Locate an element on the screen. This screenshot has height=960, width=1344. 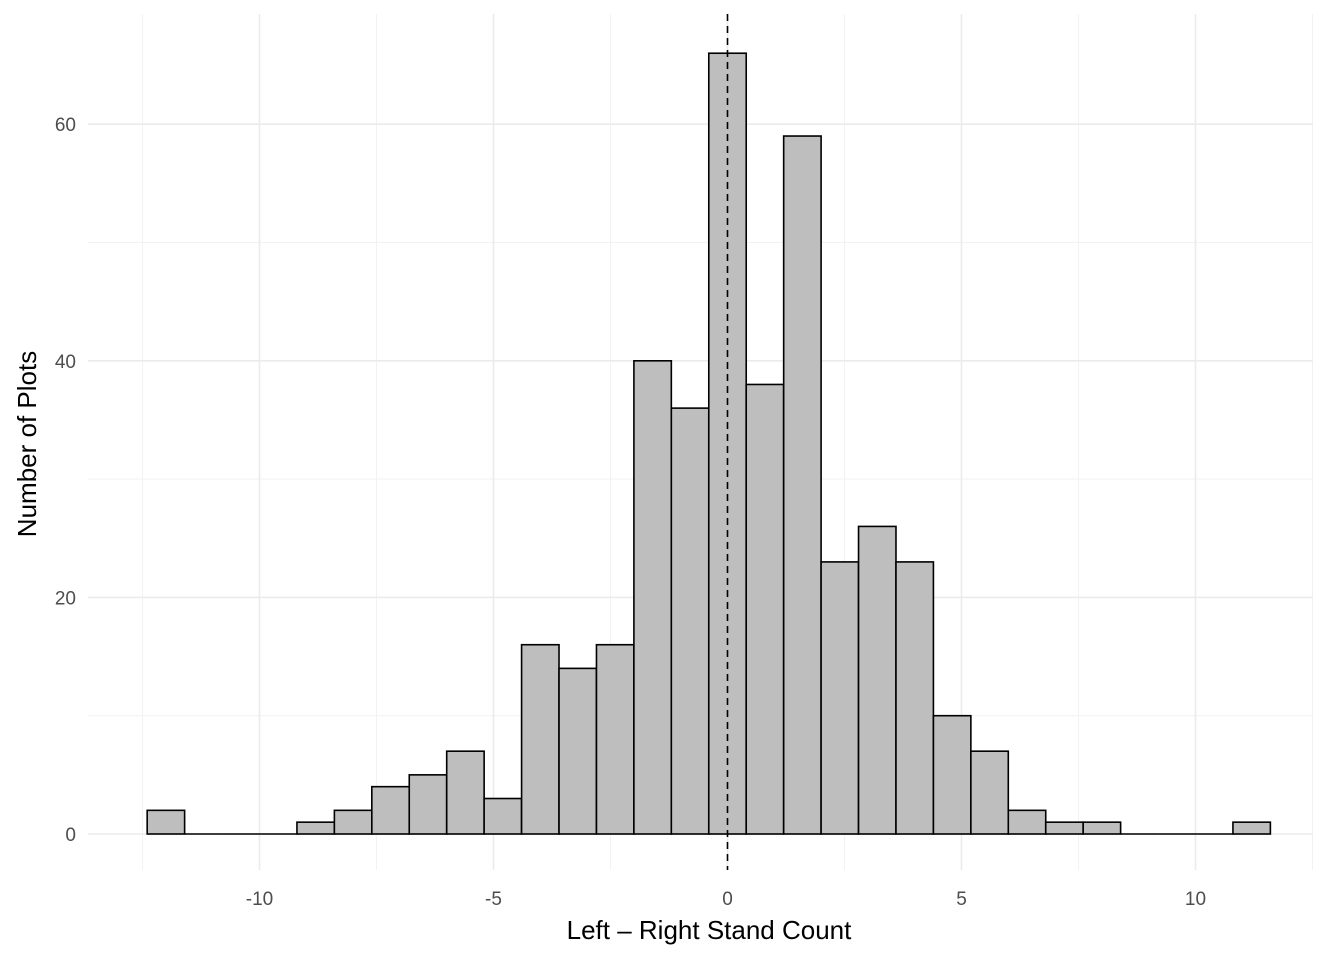
y-tick-label: 40 is located at coordinates (65, 362).